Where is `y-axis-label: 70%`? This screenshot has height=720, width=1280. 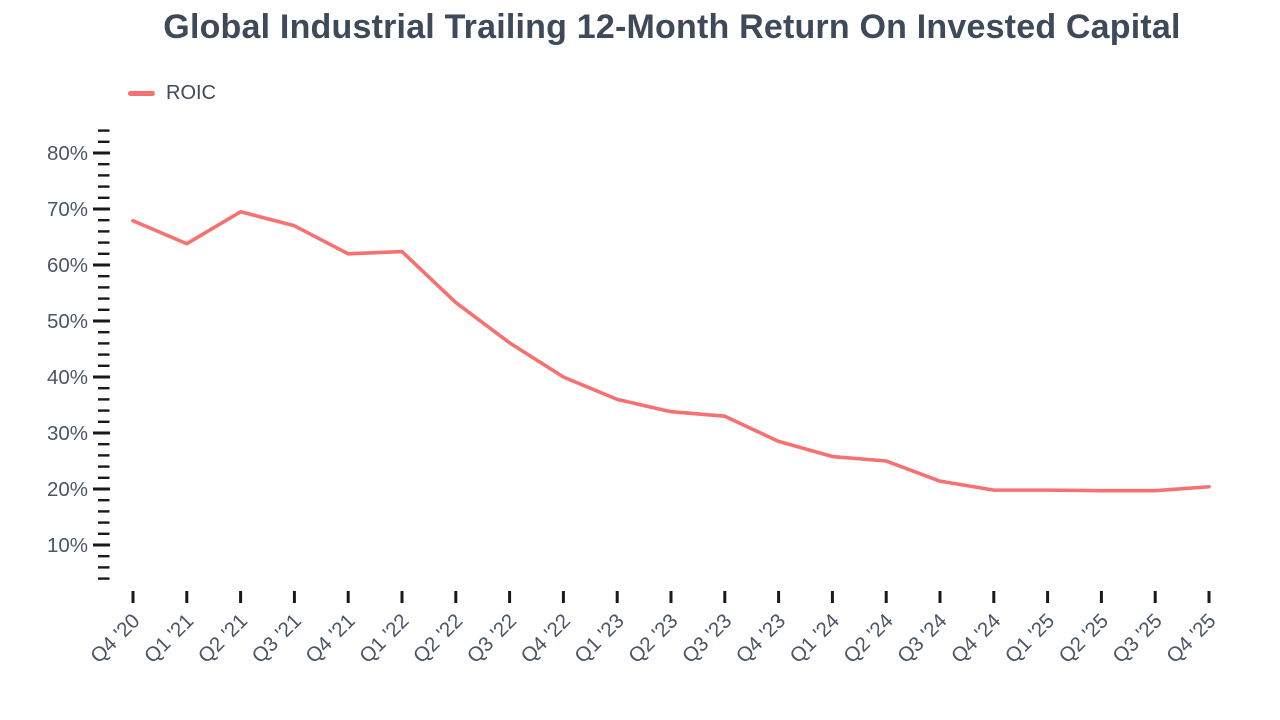 y-axis-label: 70% is located at coordinates (67, 209).